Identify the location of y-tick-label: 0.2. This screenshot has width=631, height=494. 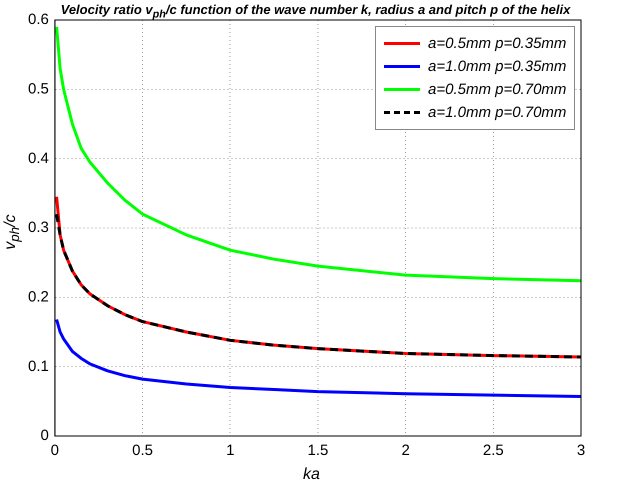
(38, 297).